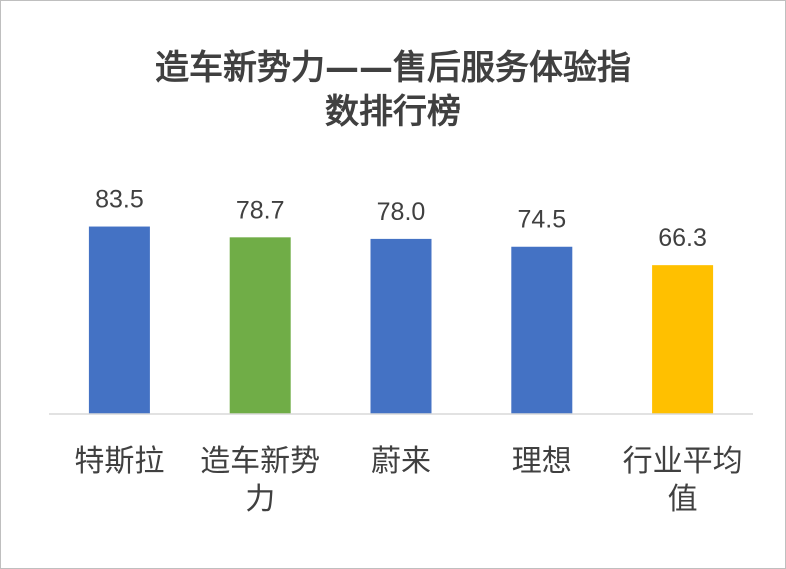 Image resolution: width=786 pixels, height=569 pixels. What do you see at coordinates (541, 220) in the screenshot?
I see `data-label: 74.5` at bounding box center [541, 220].